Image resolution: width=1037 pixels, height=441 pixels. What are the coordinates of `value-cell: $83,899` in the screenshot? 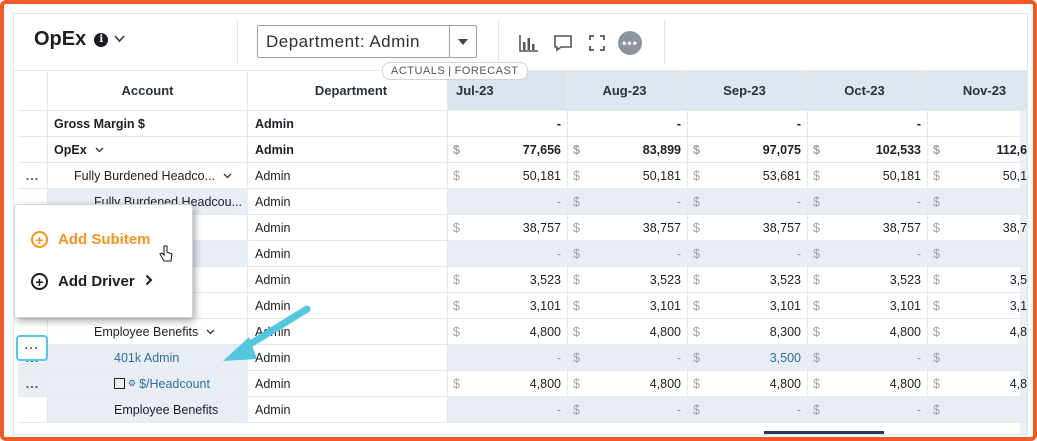 It's located at (628, 150).